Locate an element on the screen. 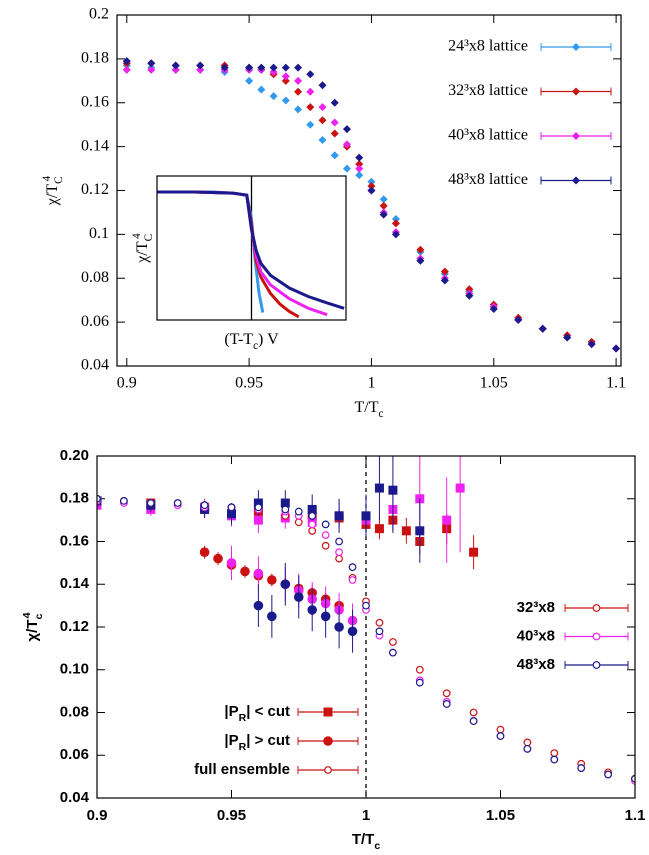 Image resolution: width=649 pixels, height=855 pixels. label-part: 4 is located at coordinates (27, 615).